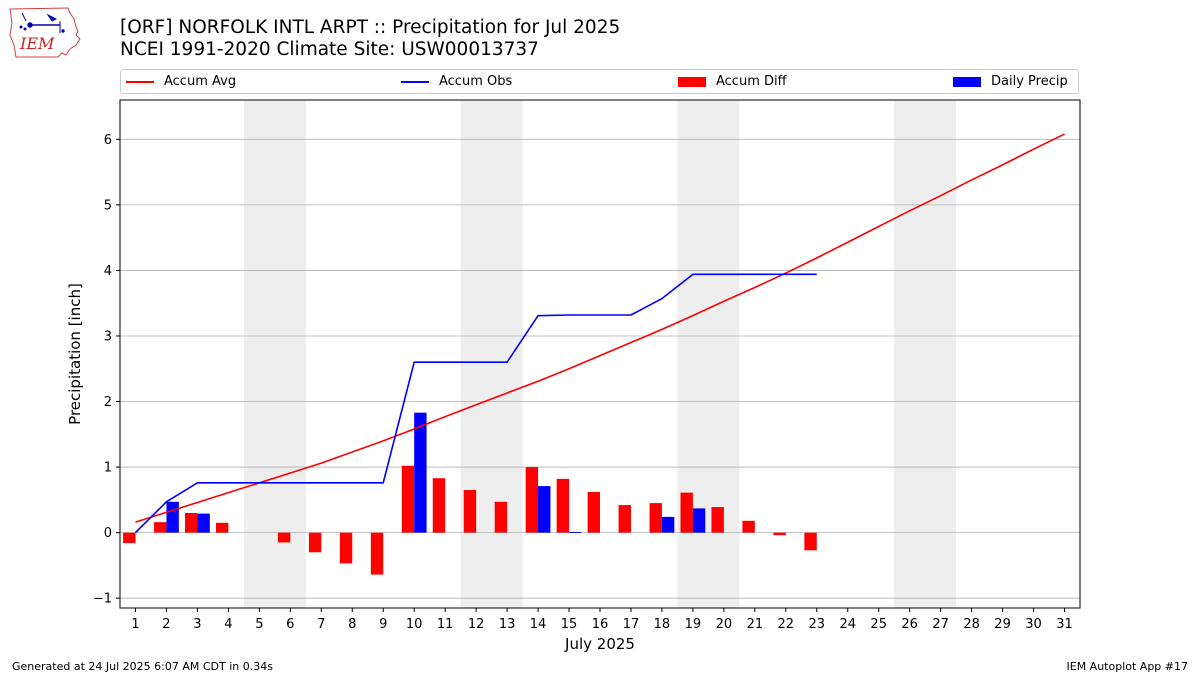 This screenshot has height=675, width=1200. What do you see at coordinates (37, 43) in the screenshot?
I see `logo-text: IEM` at bounding box center [37, 43].